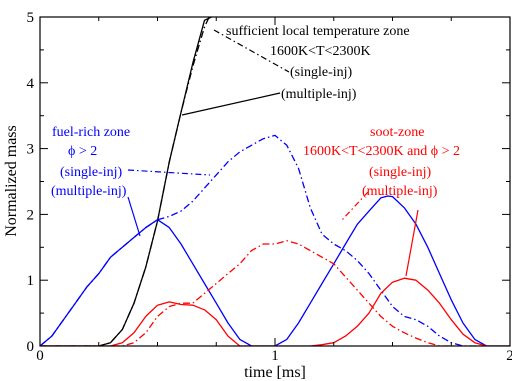 This screenshot has width=512, height=381. I want to click on leader-temp-single, so click(251, 51).